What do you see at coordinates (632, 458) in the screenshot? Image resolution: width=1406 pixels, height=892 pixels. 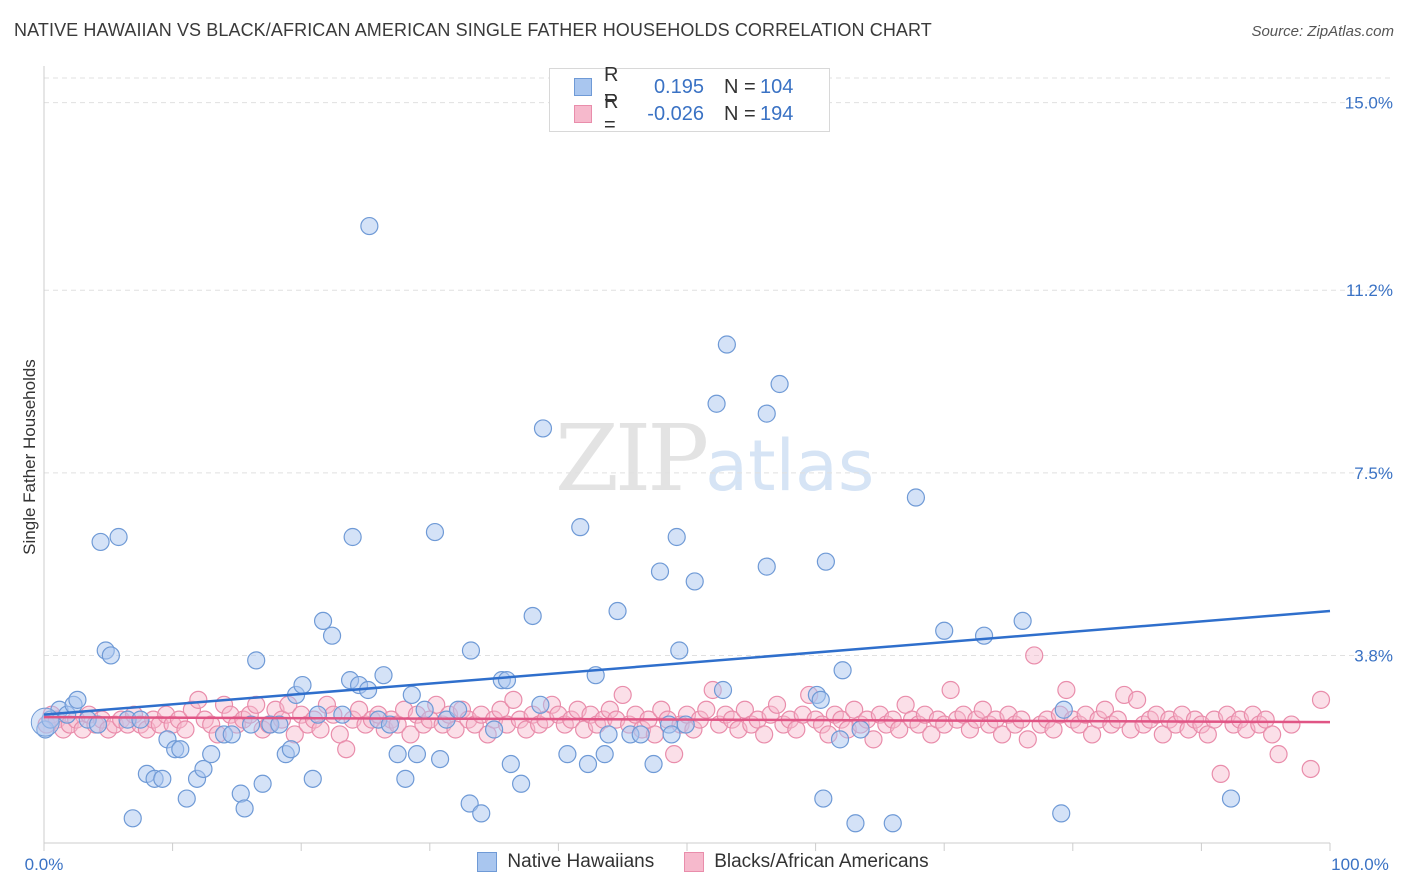 I see `watermark-zip: ZIP` at bounding box center [632, 458].